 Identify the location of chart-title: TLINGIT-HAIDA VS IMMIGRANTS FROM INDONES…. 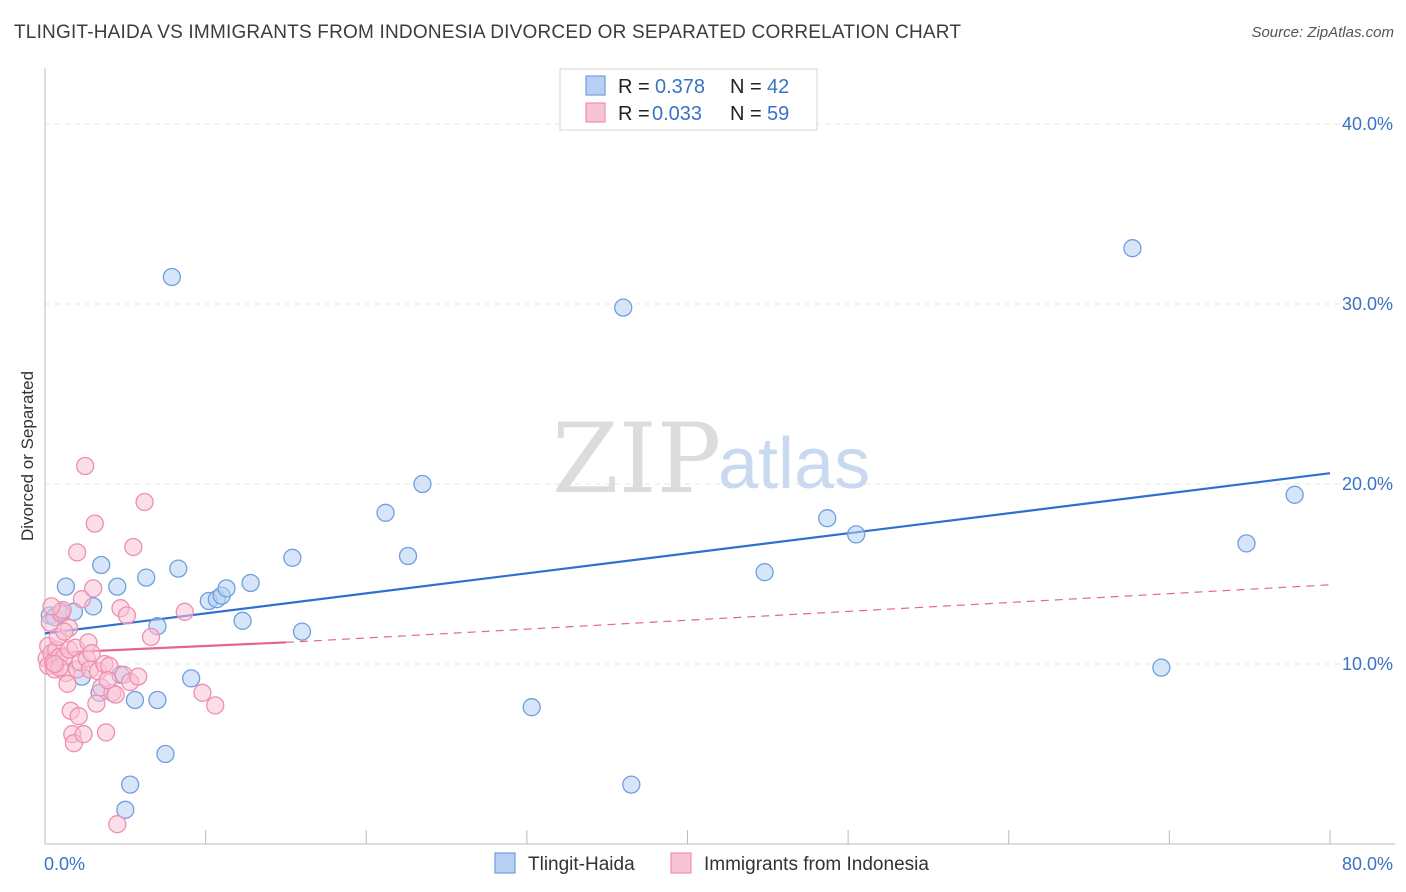
(488, 32).